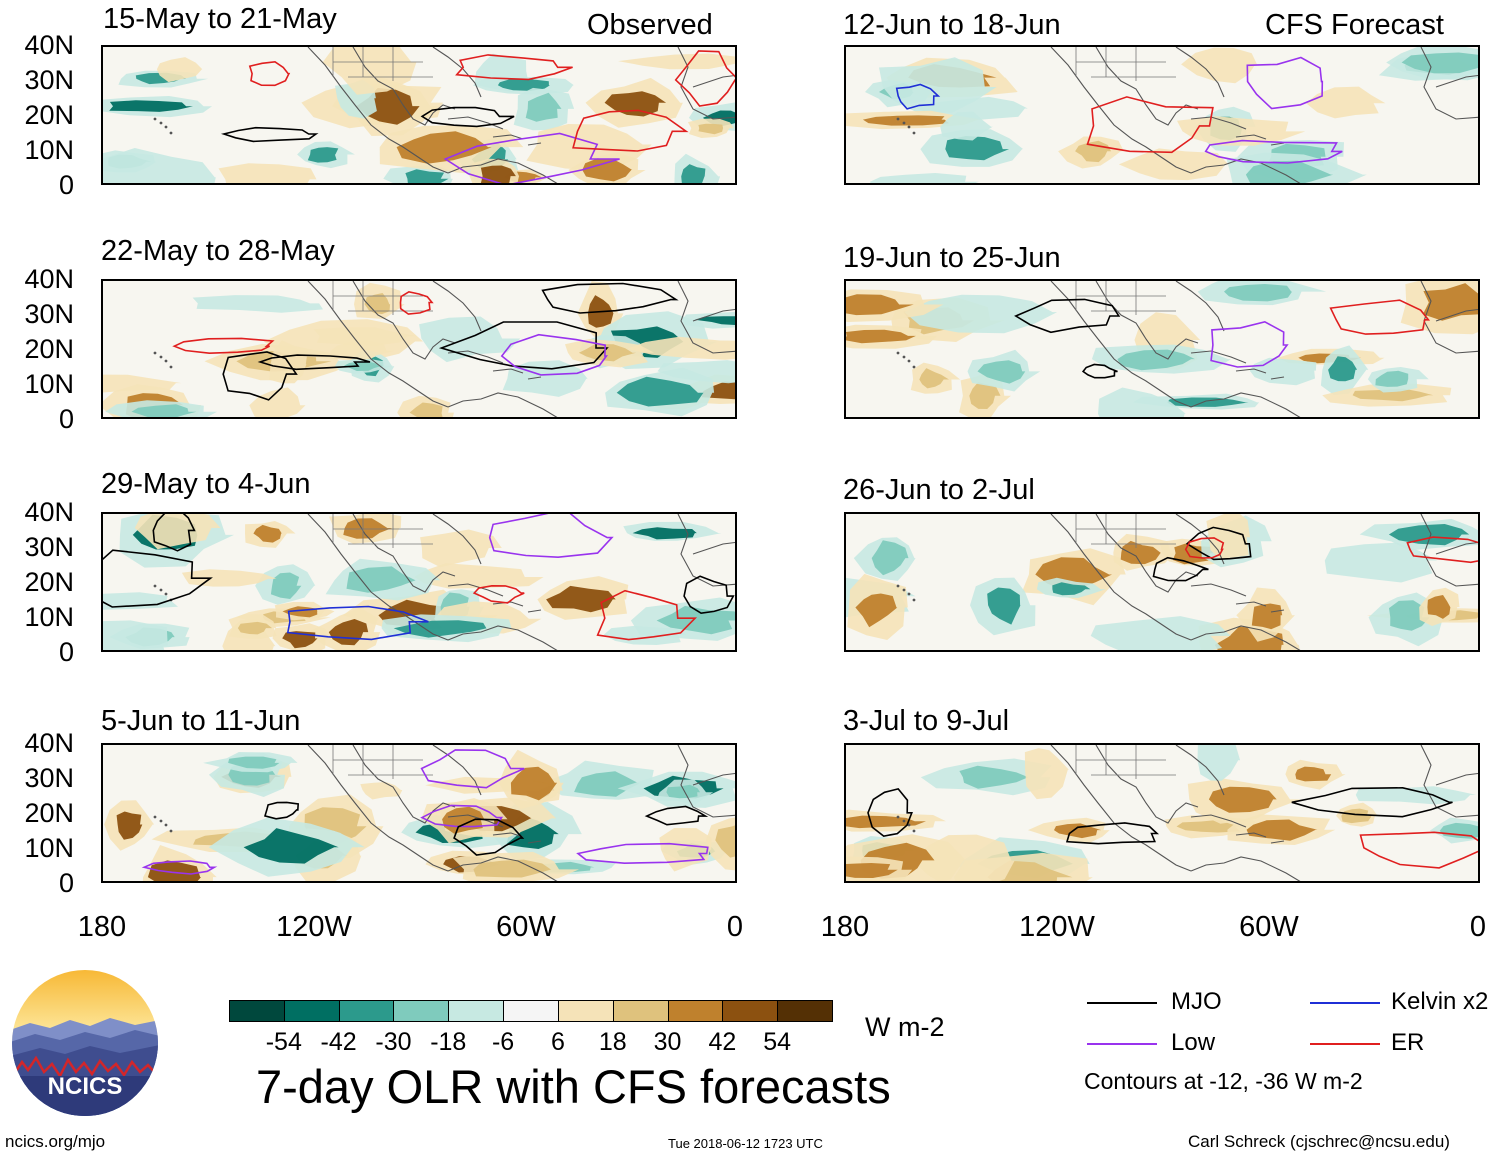  What do you see at coordinates (49, 547) in the screenshot?
I see `y-label-row3-1: 30N` at bounding box center [49, 547].